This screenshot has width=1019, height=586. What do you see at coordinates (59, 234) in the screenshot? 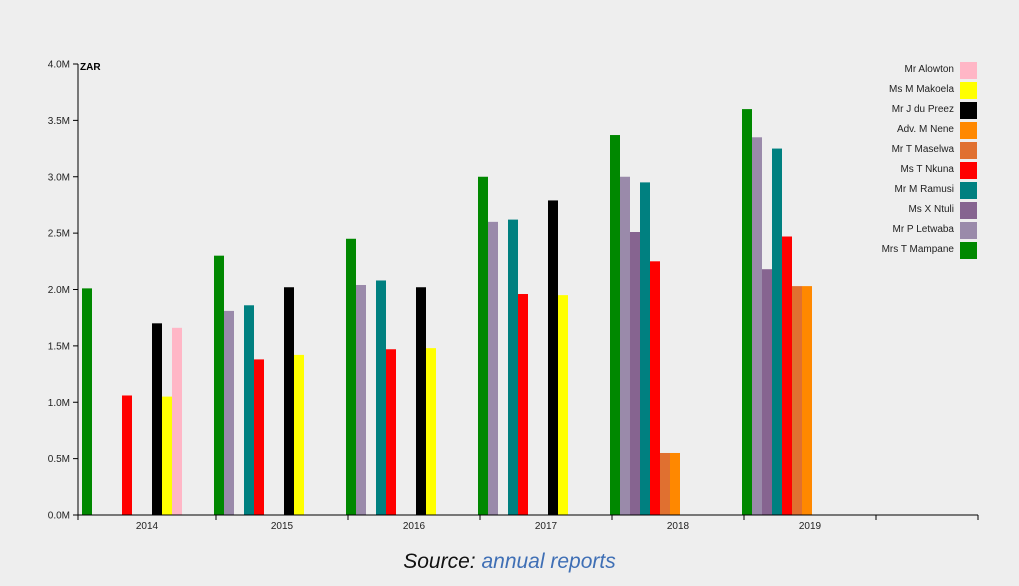
I see `y-tick-label: 2.5M` at bounding box center [59, 234].